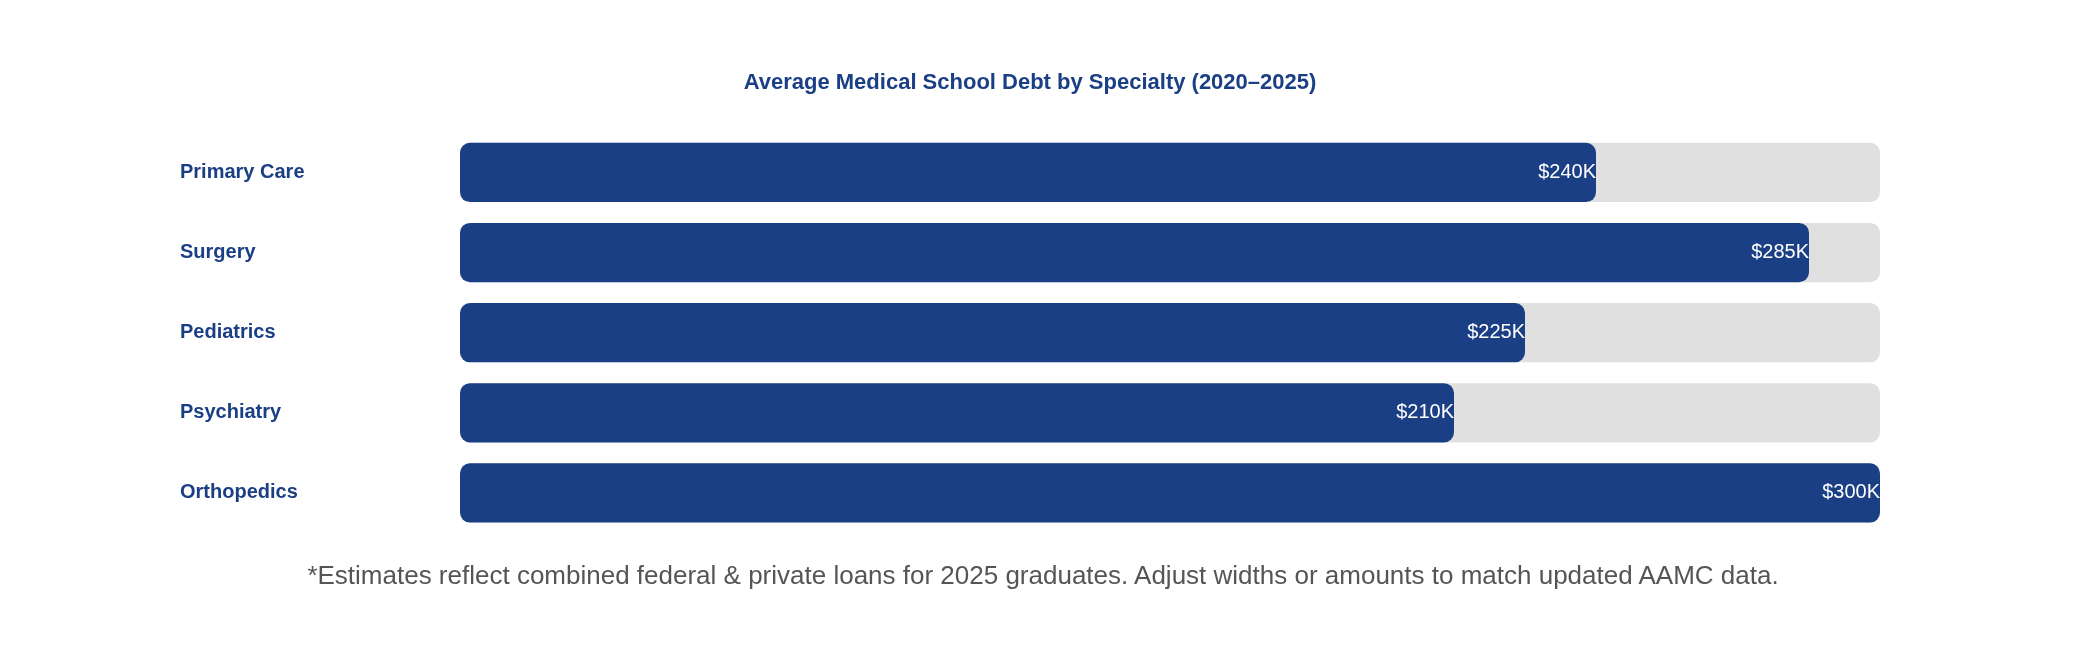  Describe the element at coordinates (1043, 575) in the screenshot. I see `text: *Estimates reflect combined federal & private loans for 2025 graduates. Adjust widths or amounts to match updated AAMC data.` at that location.